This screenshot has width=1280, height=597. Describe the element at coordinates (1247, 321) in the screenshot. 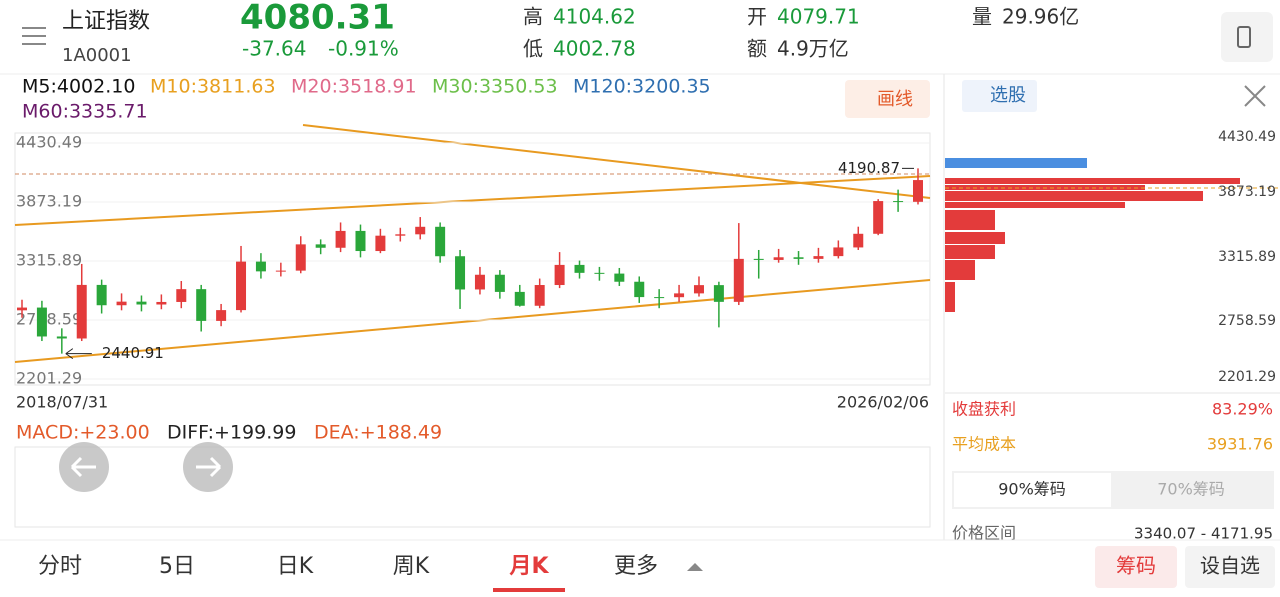

I see `side-tick: 2758.59` at that location.